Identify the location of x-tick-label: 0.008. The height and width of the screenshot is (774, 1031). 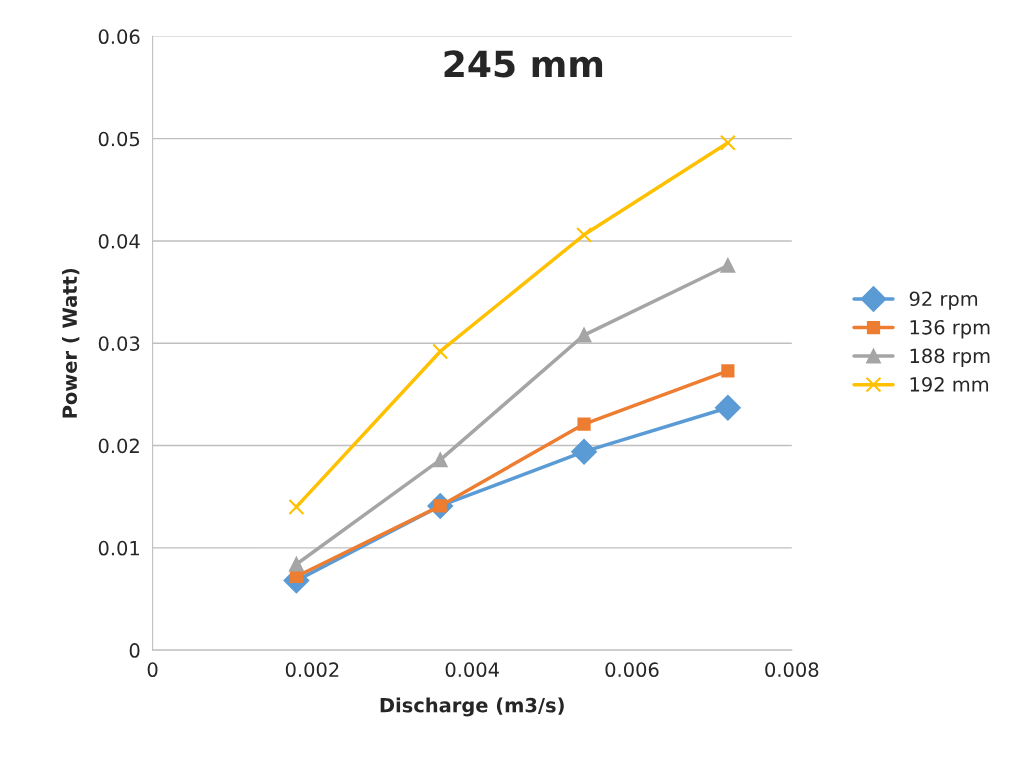
(792, 670).